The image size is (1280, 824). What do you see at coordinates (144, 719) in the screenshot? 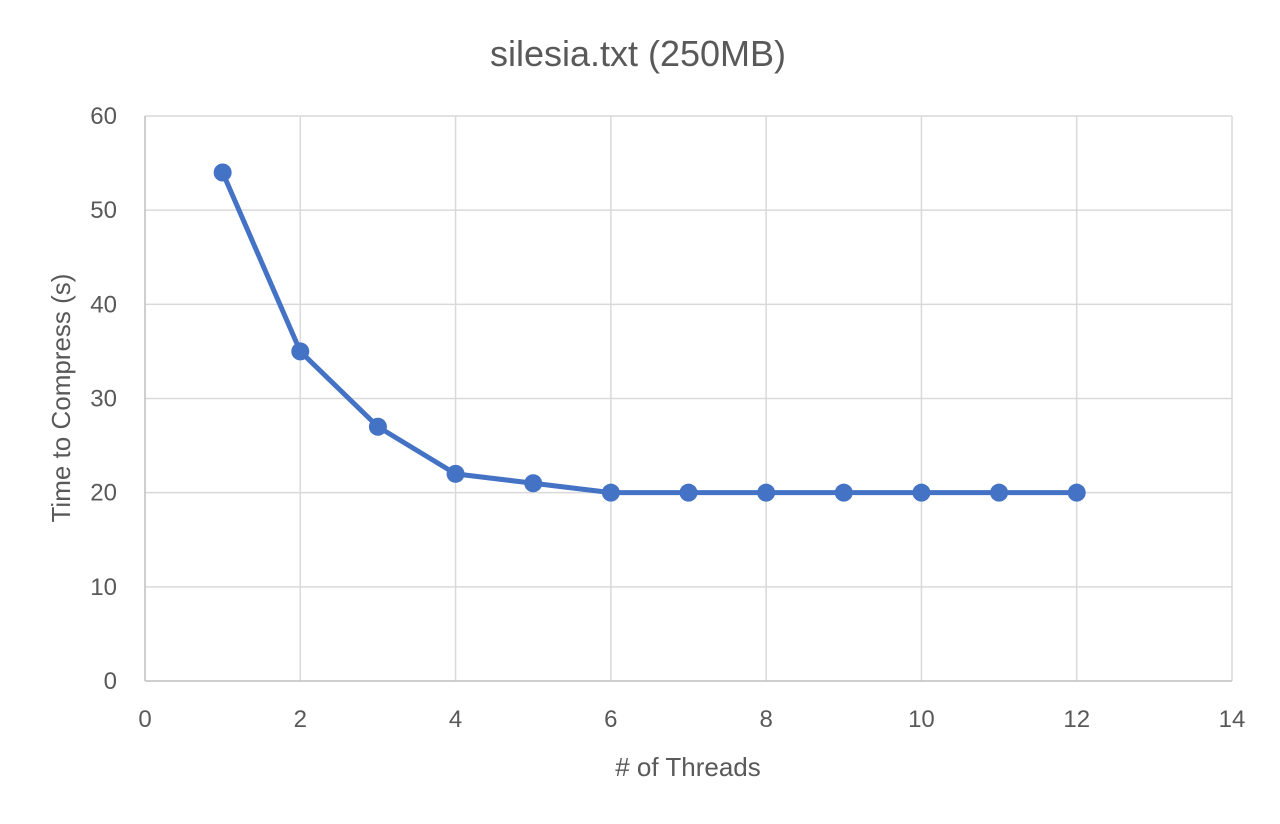
I see `x-tick-label-0: 0` at bounding box center [144, 719].